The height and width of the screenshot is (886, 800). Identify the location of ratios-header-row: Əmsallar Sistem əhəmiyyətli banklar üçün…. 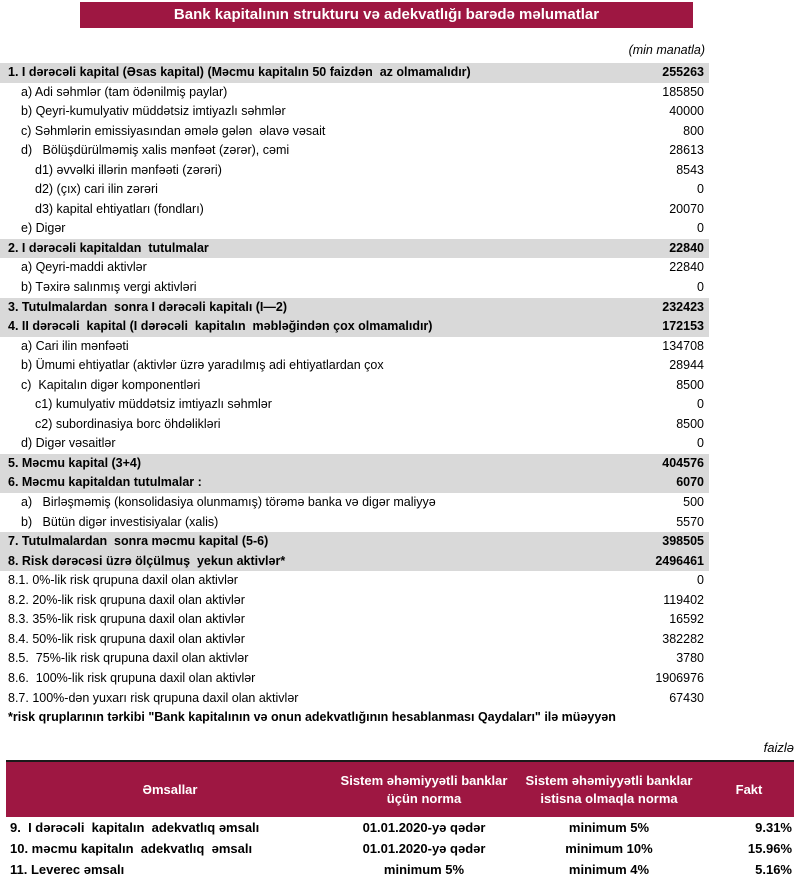
(400, 789).